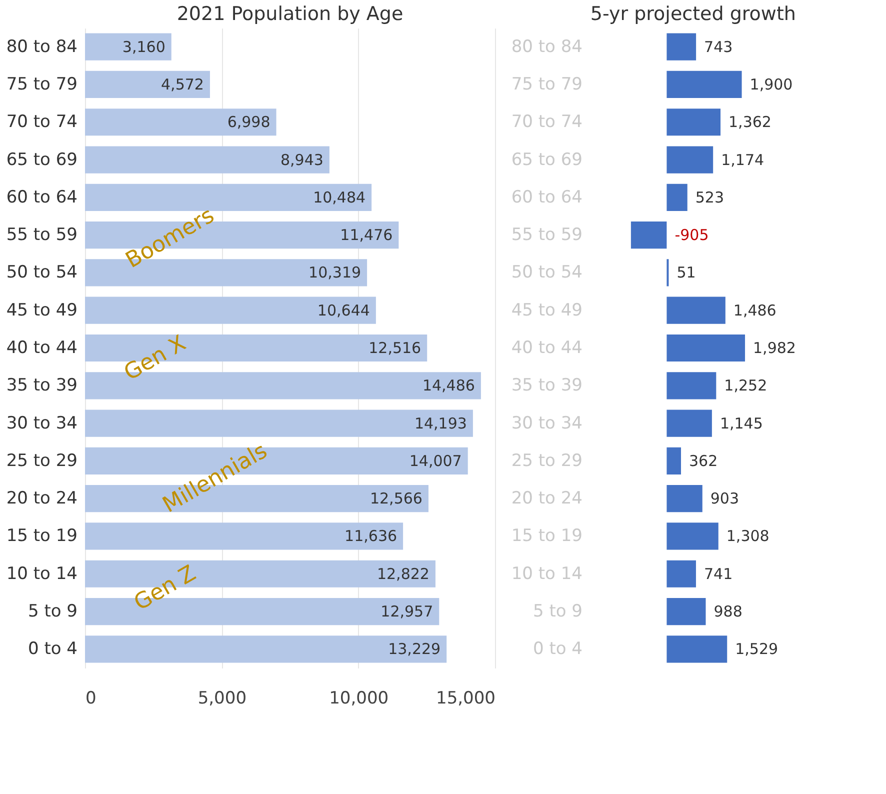 The width and height of the screenshot is (886, 794). Describe the element at coordinates (222, 698) in the screenshot. I see `x-tick-label: 5,000` at that location.